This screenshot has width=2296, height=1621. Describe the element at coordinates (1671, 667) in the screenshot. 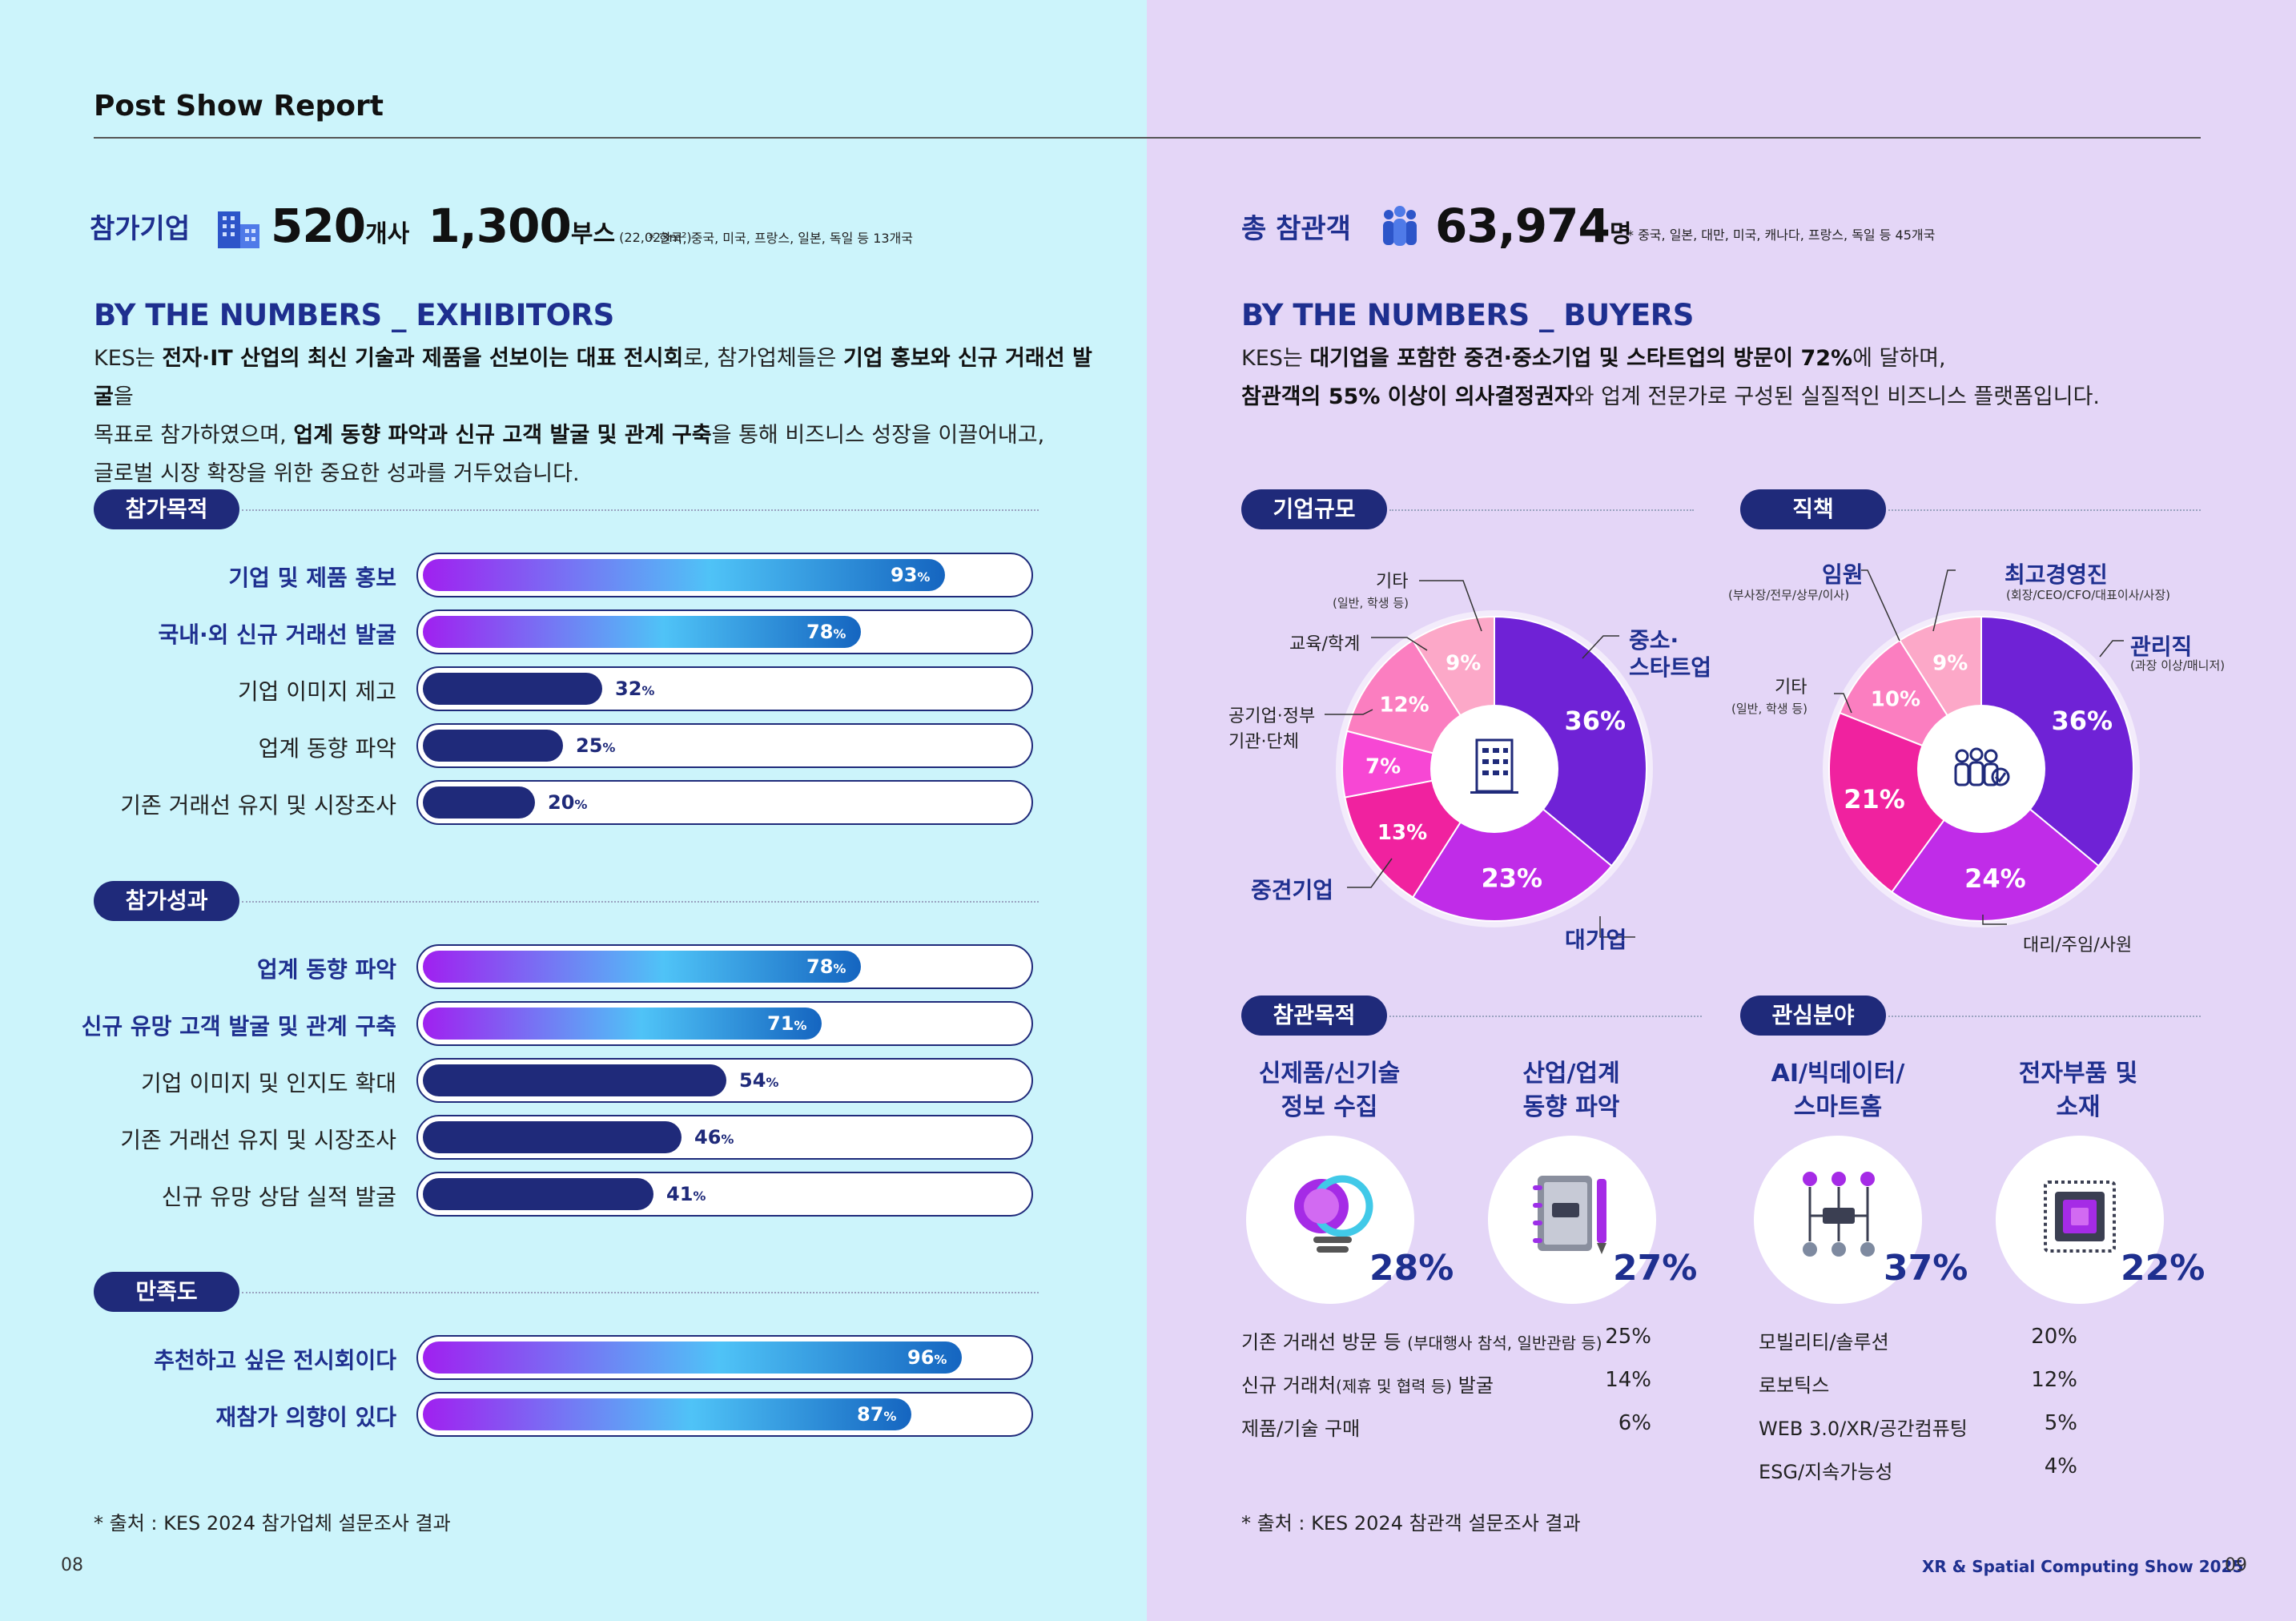

I see `cs-label-sme-2: 스타트업` at that location.